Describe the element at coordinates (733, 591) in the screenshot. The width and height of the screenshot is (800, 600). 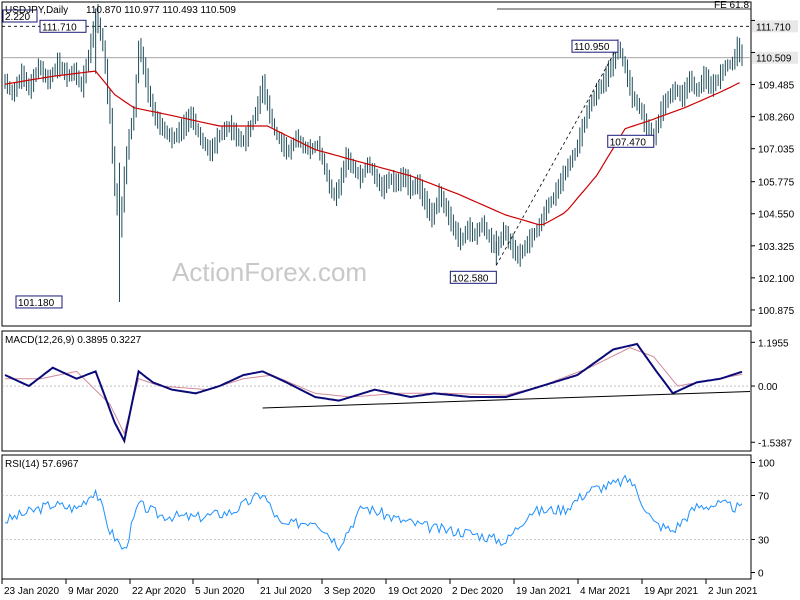
I see `x-tick-label: 2 Jun 2021` at that location.